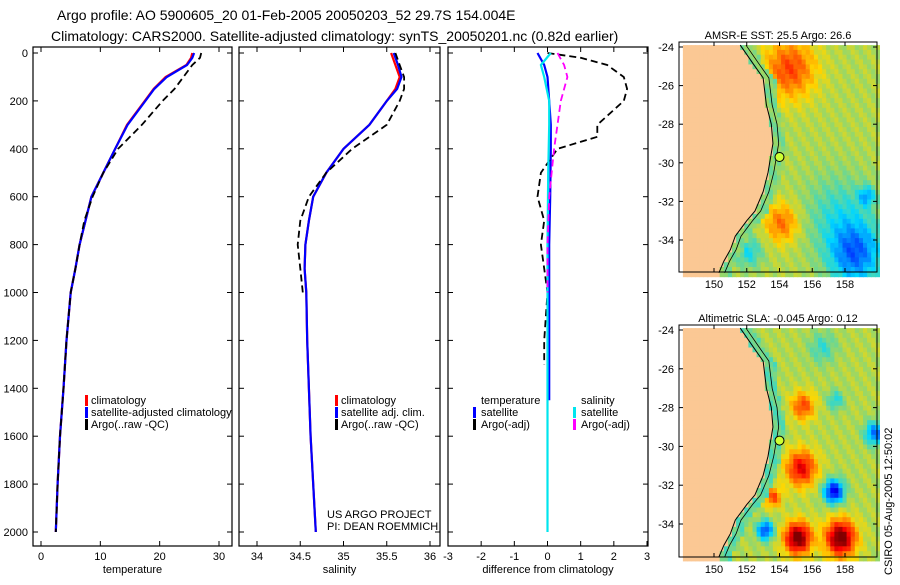  Describe the element at coordinates (544, 226) in the screenshot. I see `series-line-temperature-satellite` at that location.